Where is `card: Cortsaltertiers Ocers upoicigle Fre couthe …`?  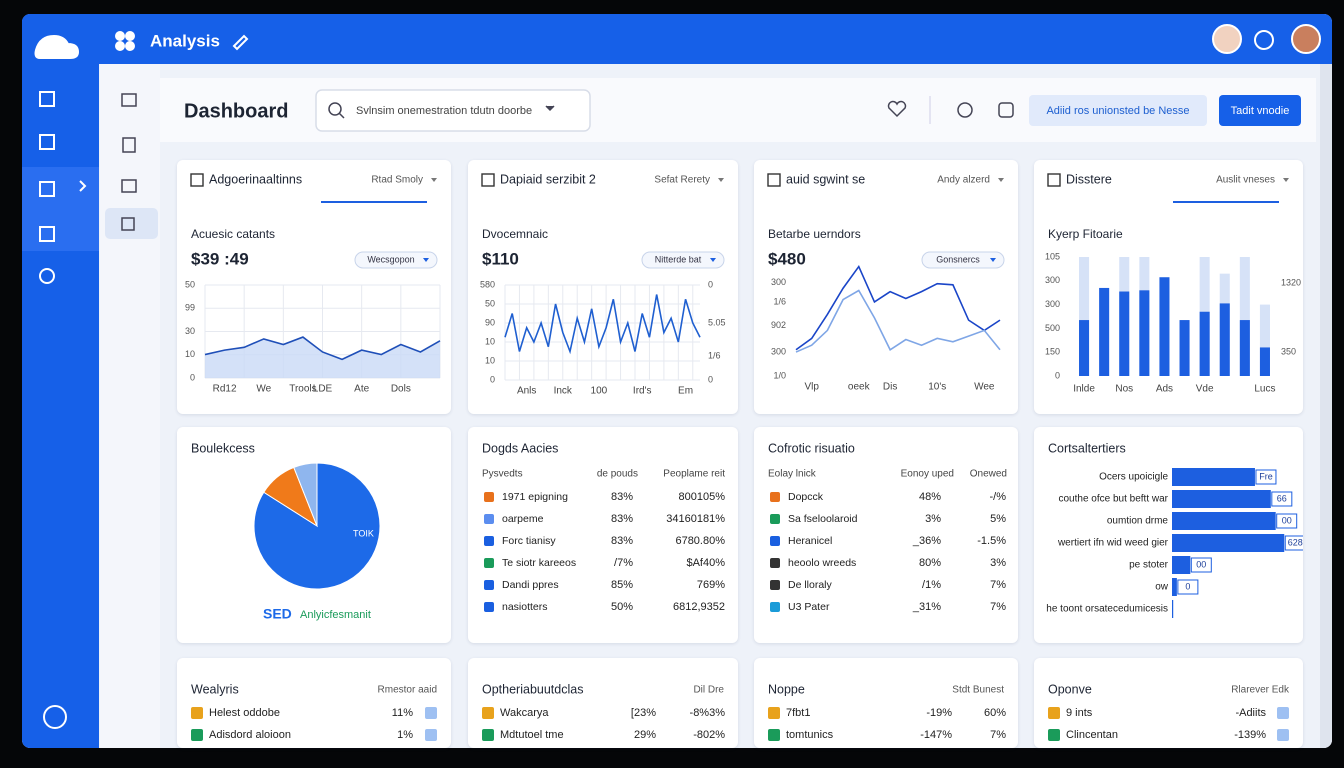
card: Cortsaltertiers Ocers upoicigle Fre couthe … is located at coordinates (1168, 535).